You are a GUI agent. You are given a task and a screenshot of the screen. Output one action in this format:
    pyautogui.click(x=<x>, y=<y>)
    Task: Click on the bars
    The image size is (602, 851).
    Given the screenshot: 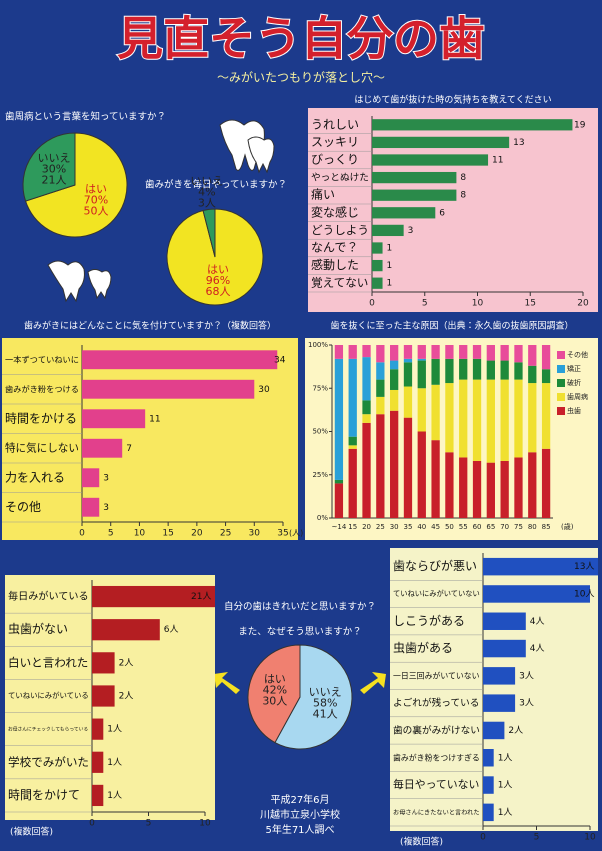 What is the action you would take?
    pyautogui.click(x=153, y=696)
    